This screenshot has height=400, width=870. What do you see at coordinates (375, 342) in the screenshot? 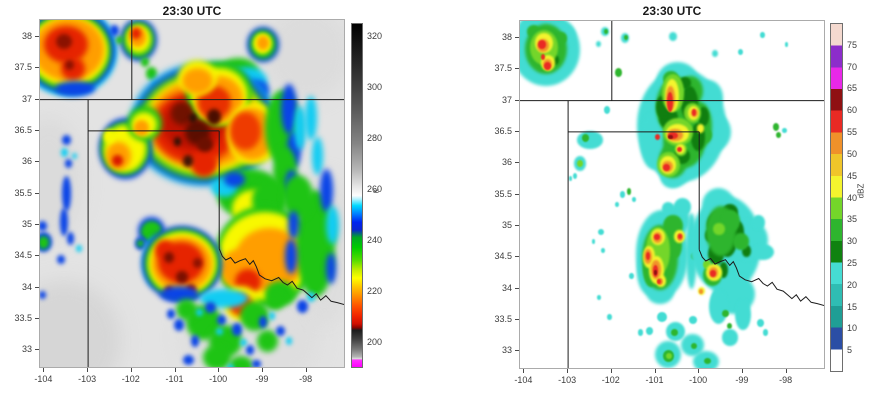
I see `colorbar-tick-label: 200` at bounding box center [375, 342].